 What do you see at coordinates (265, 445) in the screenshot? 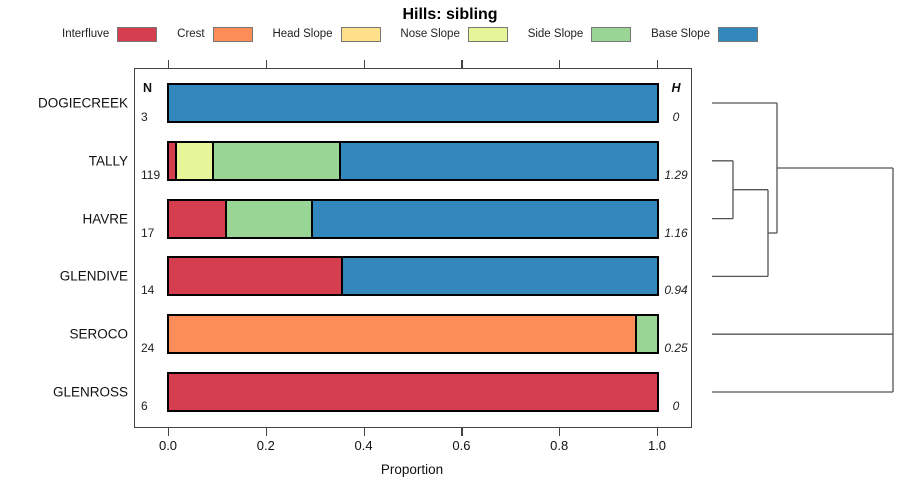
I see `axis-tick-label: 0.2` at bounding box center [265, 445].